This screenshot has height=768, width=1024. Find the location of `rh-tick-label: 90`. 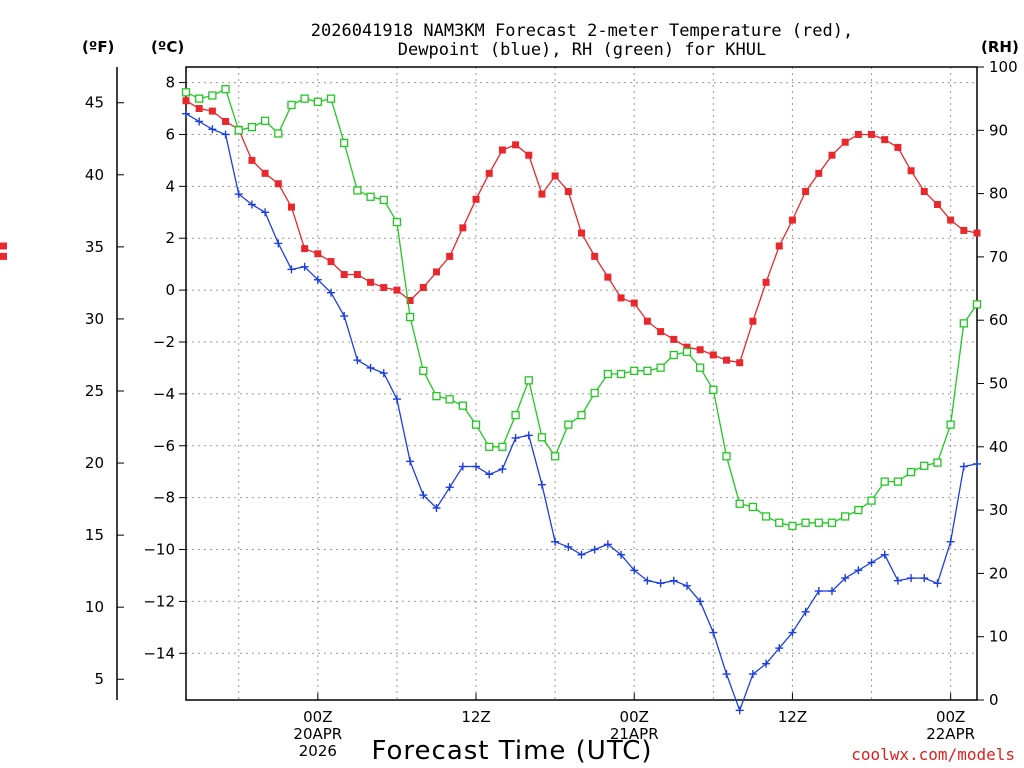

rh-tick-label: 90 is located at coordinates (998, 130).